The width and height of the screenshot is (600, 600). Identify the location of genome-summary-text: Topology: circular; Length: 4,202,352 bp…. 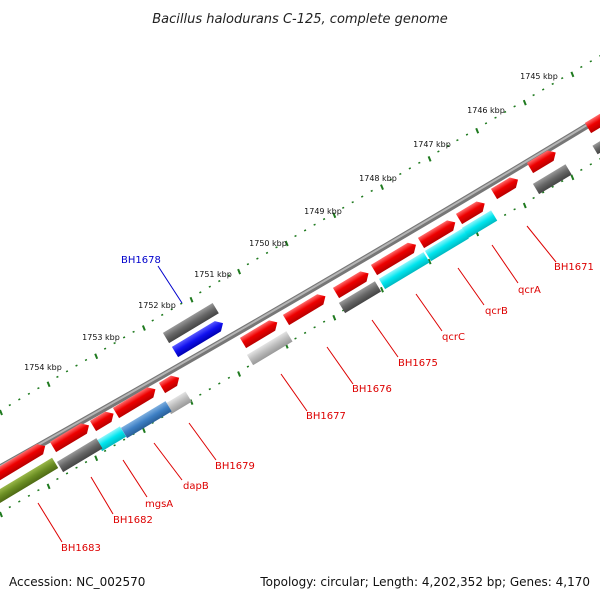
(424, 582).